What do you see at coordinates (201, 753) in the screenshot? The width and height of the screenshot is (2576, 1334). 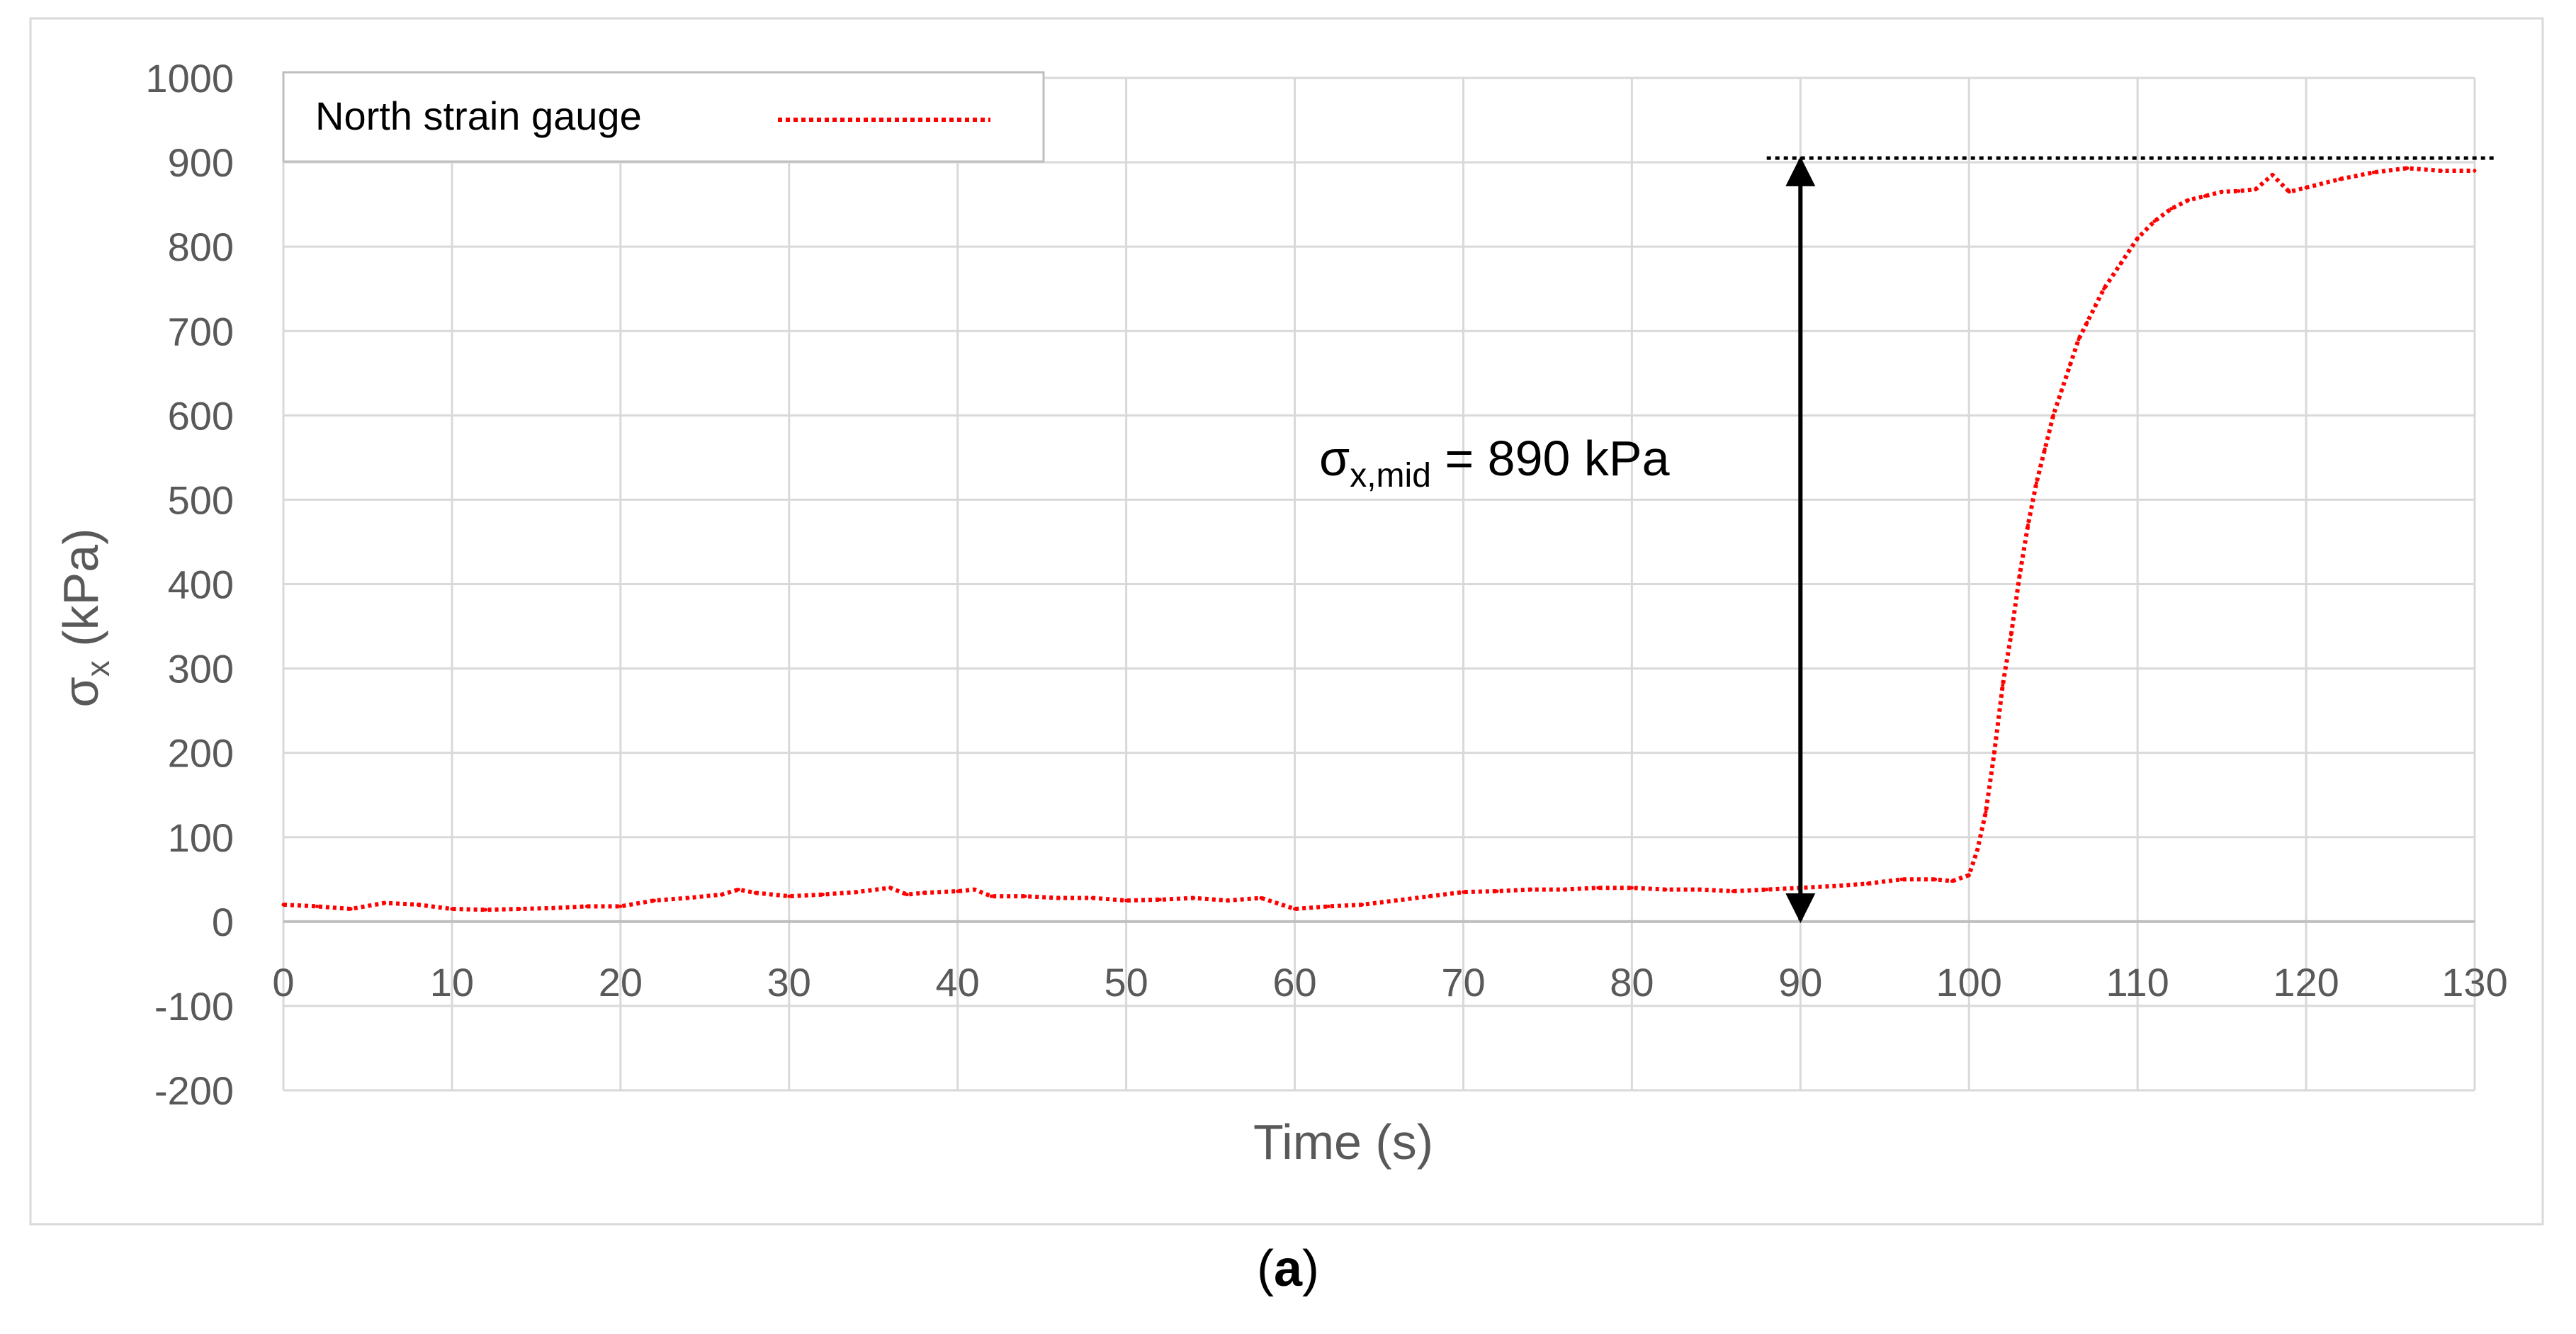 I see `y-tick-label: 200` at bounding box center [201, 753].